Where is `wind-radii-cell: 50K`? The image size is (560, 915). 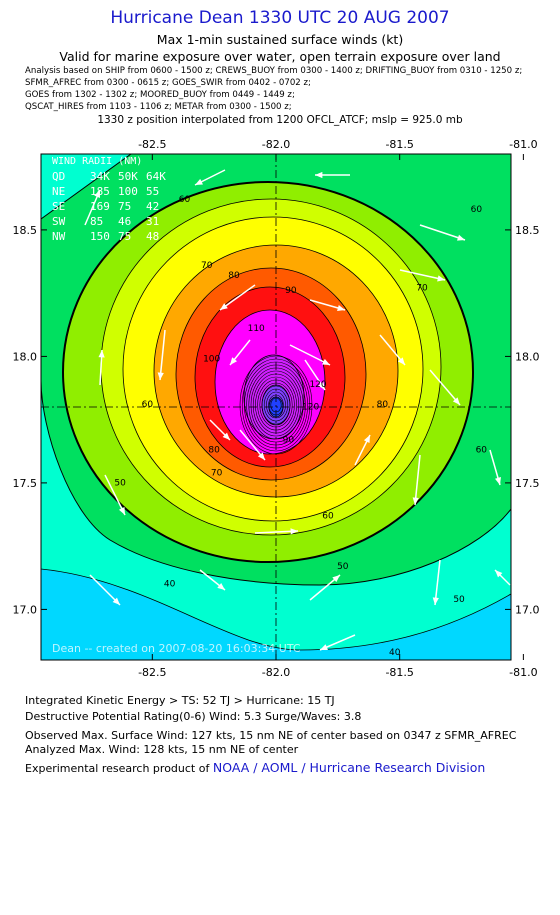 wind-radii-cell: 50K is located at coordinates (128, 176).